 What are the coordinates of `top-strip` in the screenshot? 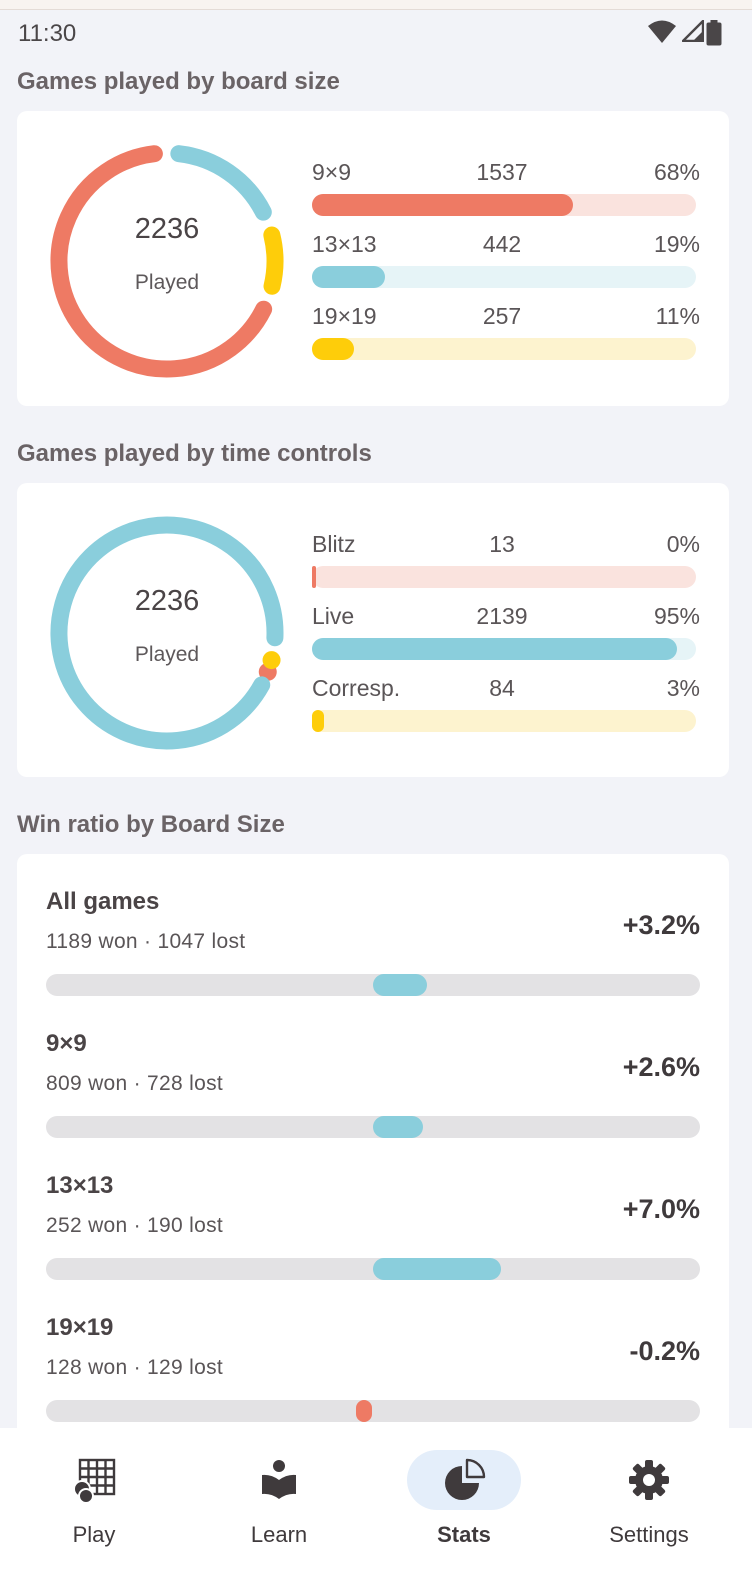 It's located at (376, 5).